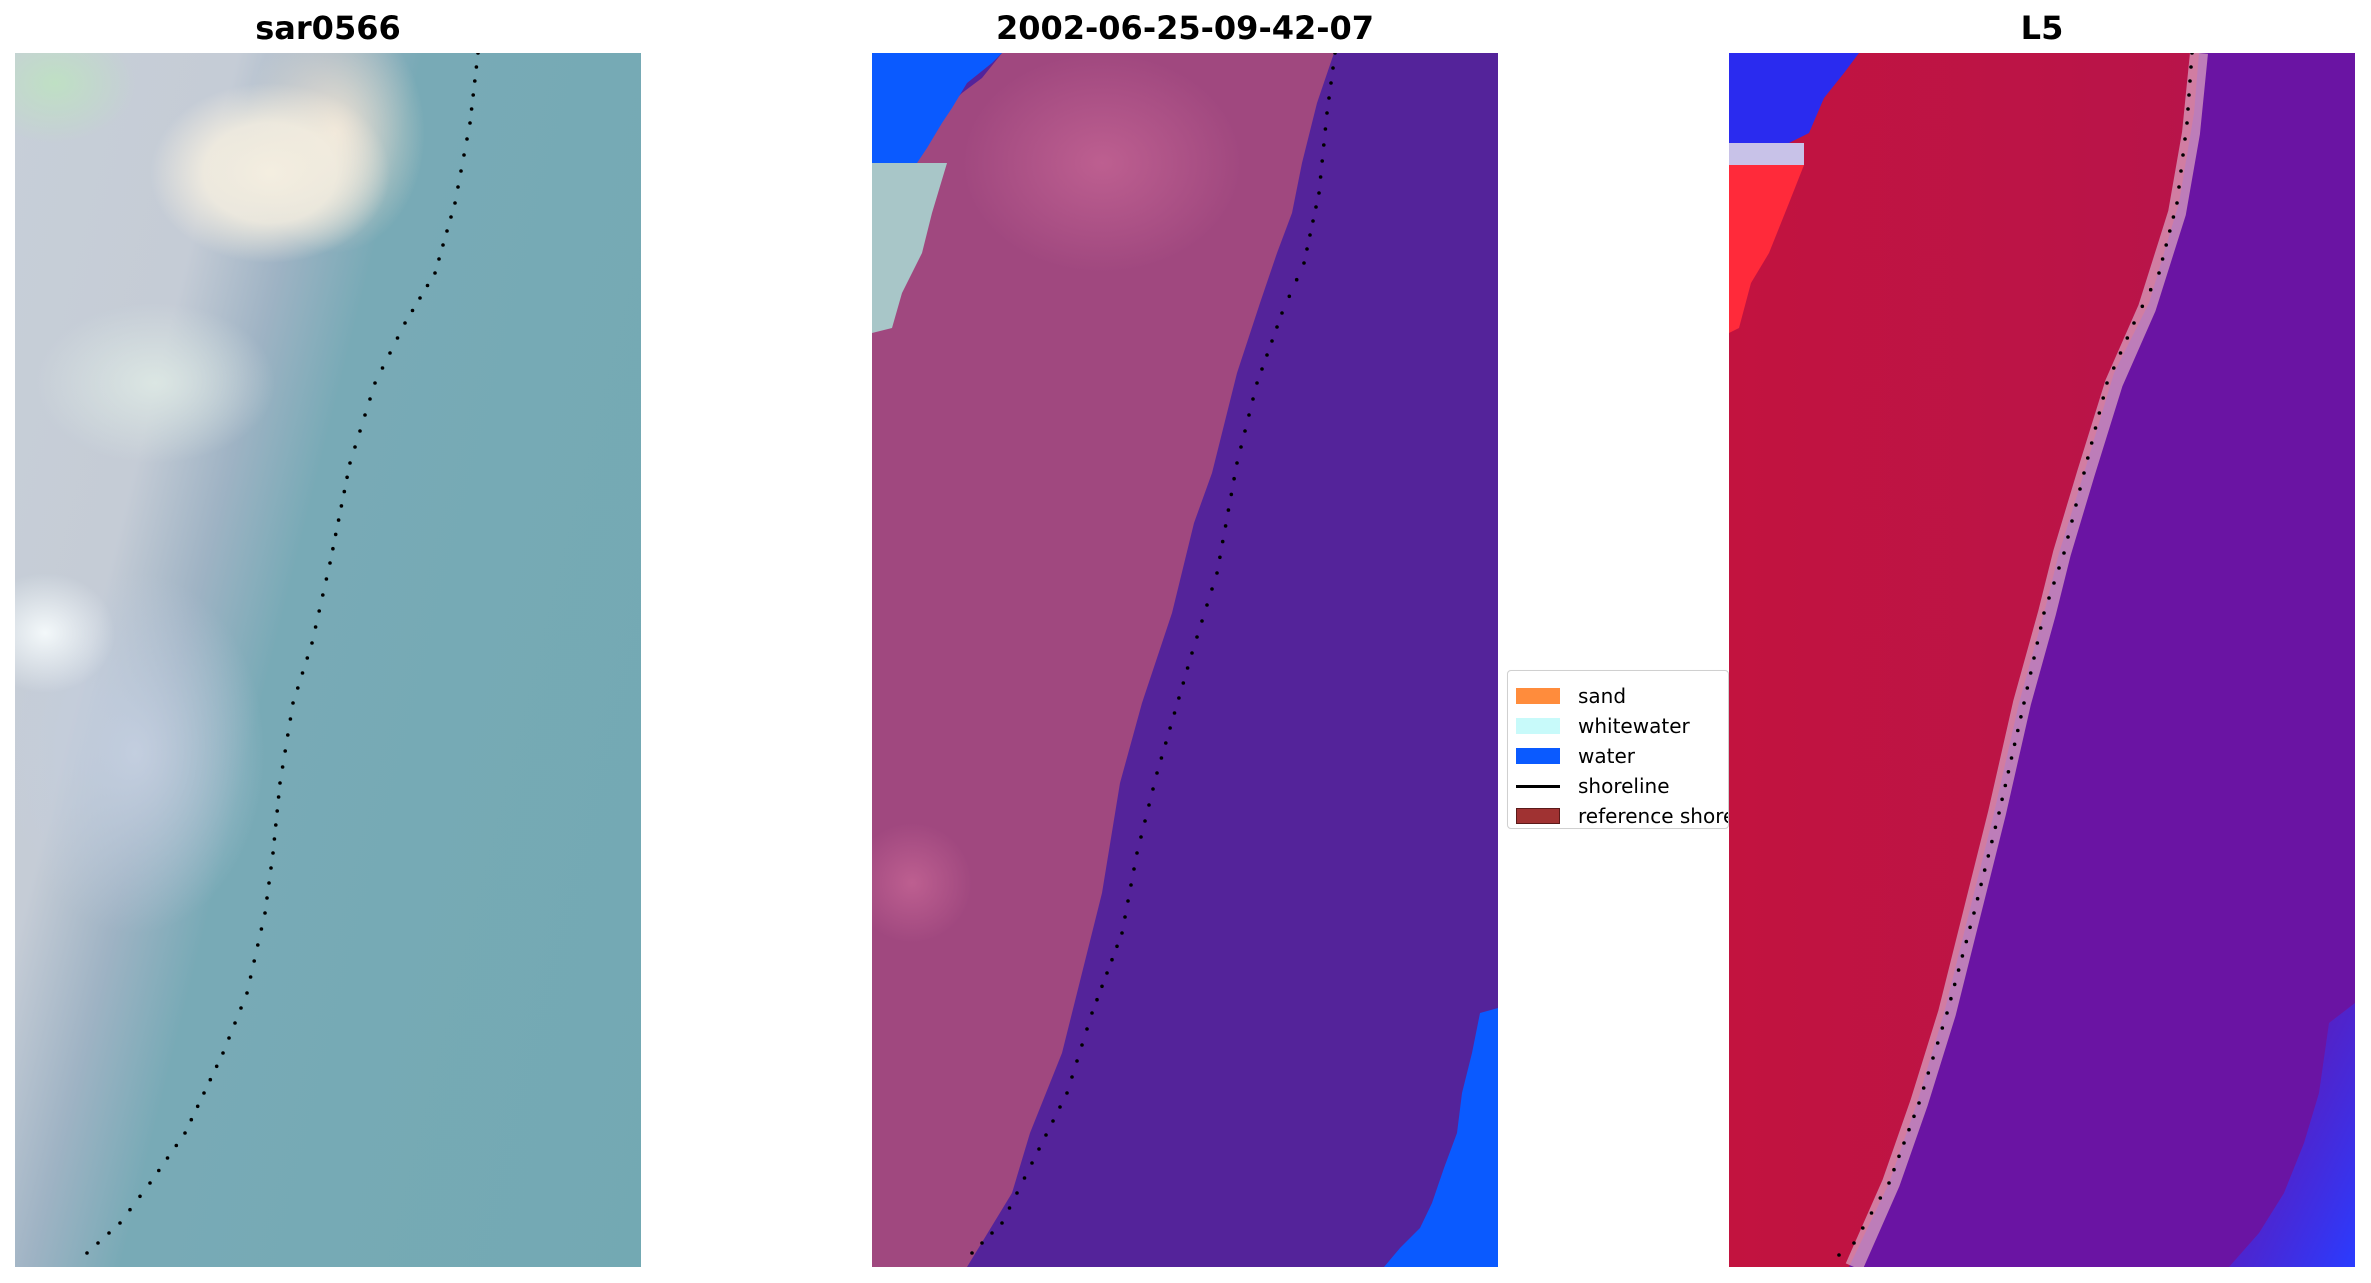  What do you see at coordinates (922, 883) in the screenshot?
I see `sand-highlight` at bounding box center [922, 883].